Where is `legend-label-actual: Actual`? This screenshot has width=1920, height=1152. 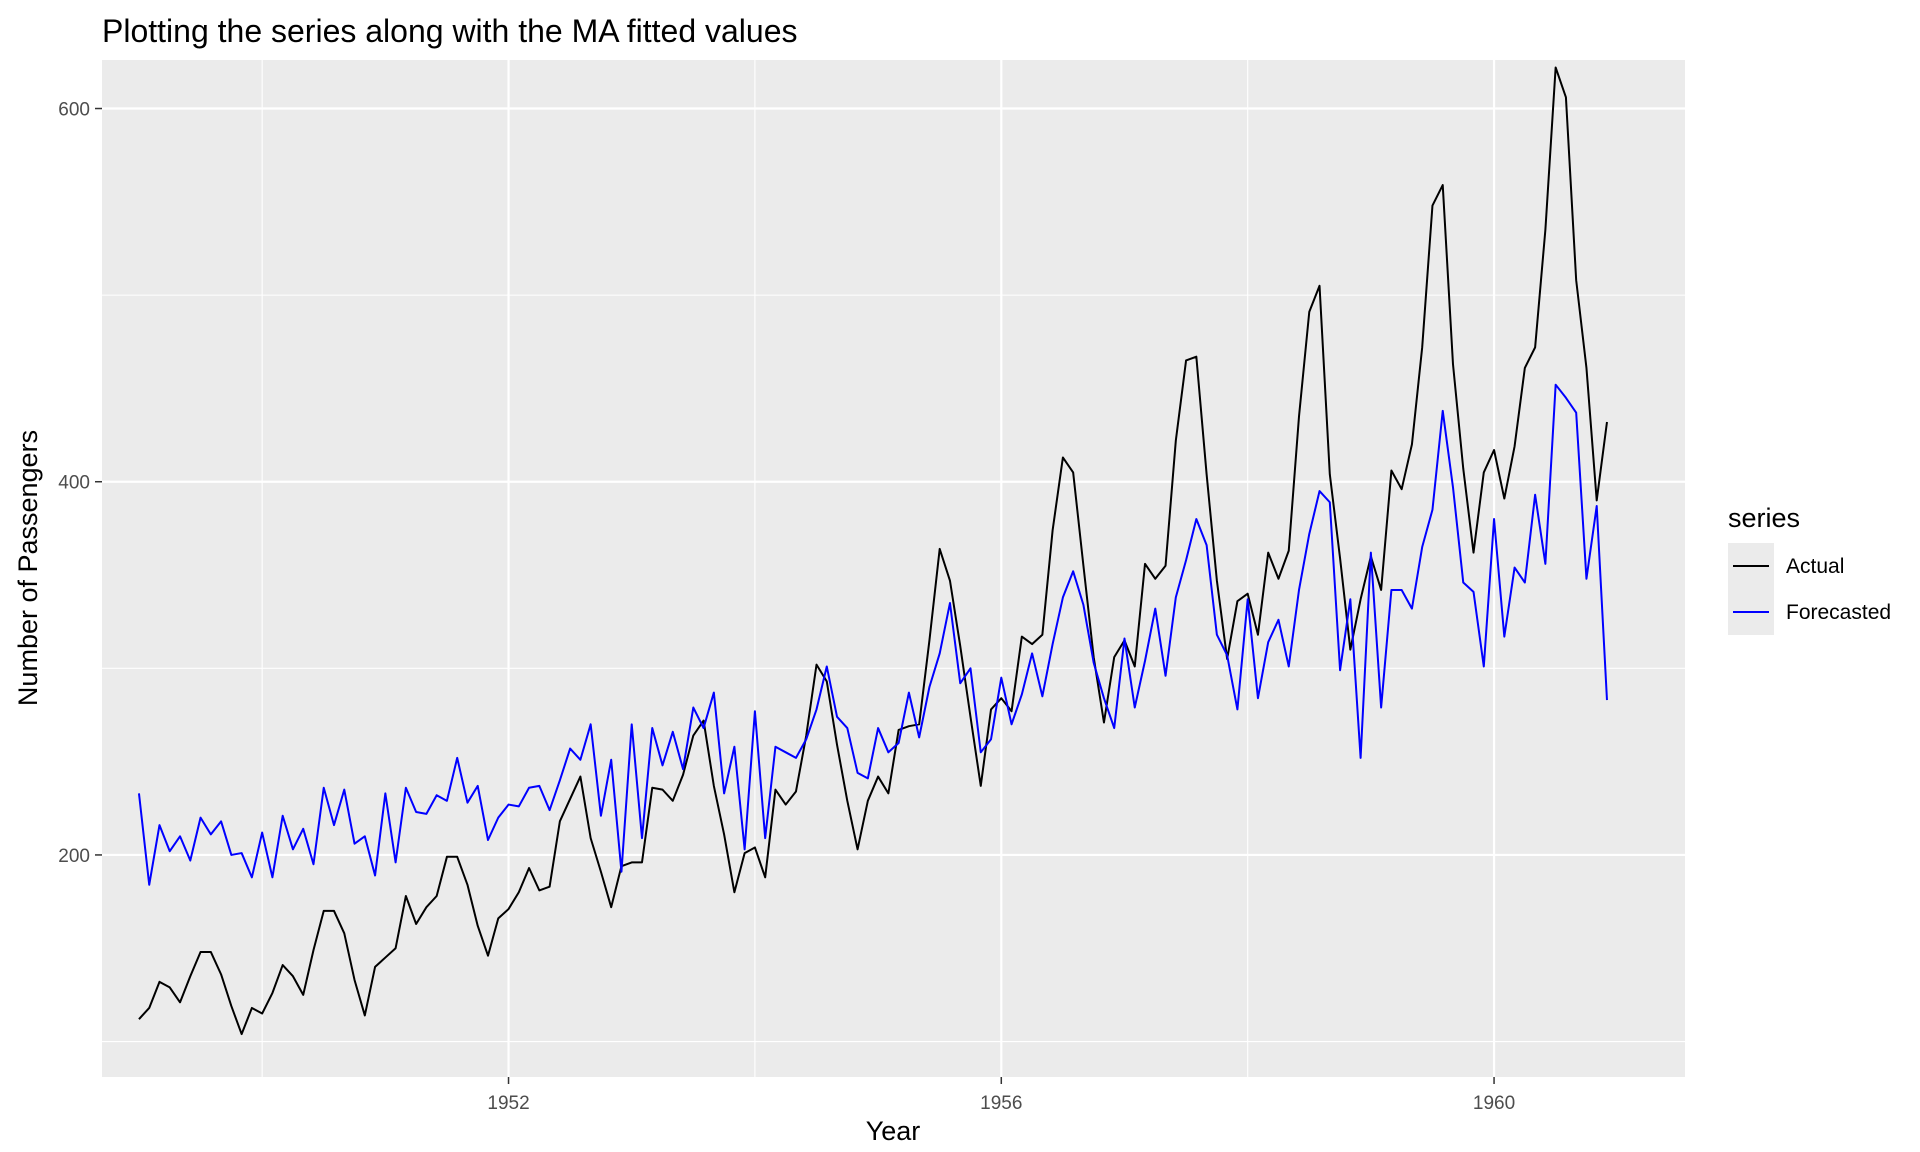 legend-label-actual: Actual is located at coordinates (1815, 566).